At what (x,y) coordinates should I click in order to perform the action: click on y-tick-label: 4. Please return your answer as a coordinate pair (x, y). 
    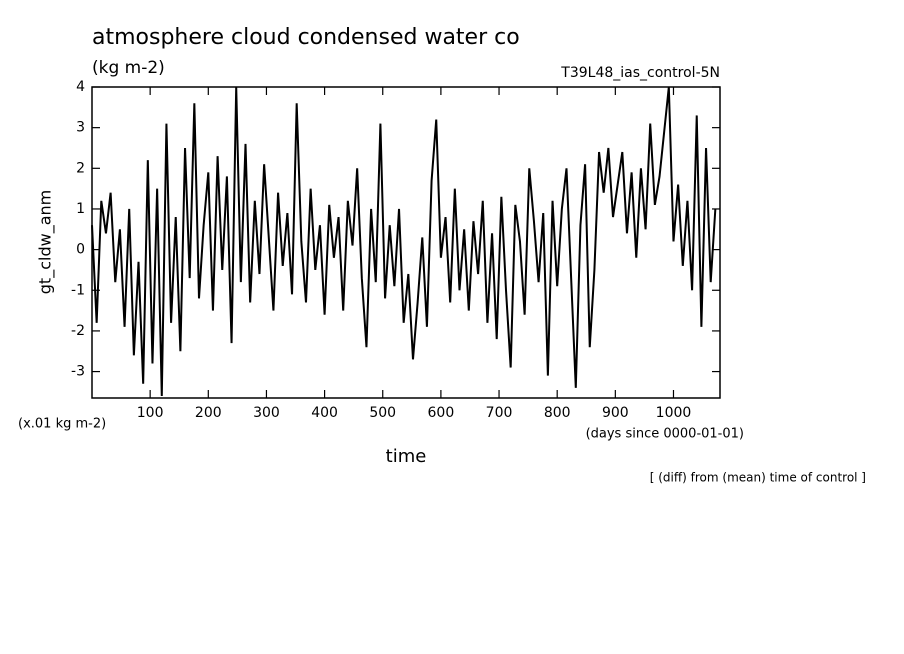
    Looking at the image, I should click on (80, 87).